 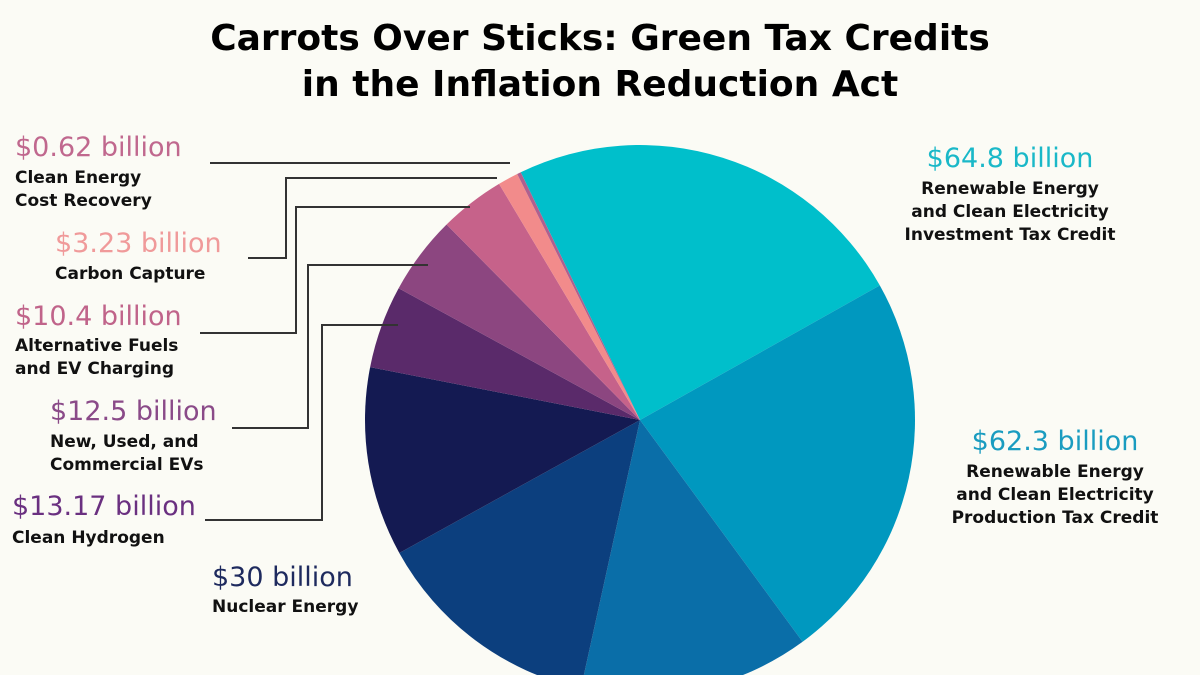 What do you see at coordinates (282, 577) in the screenshot?
I see `value-label: $30 billion` at bounding box center [282, 577].